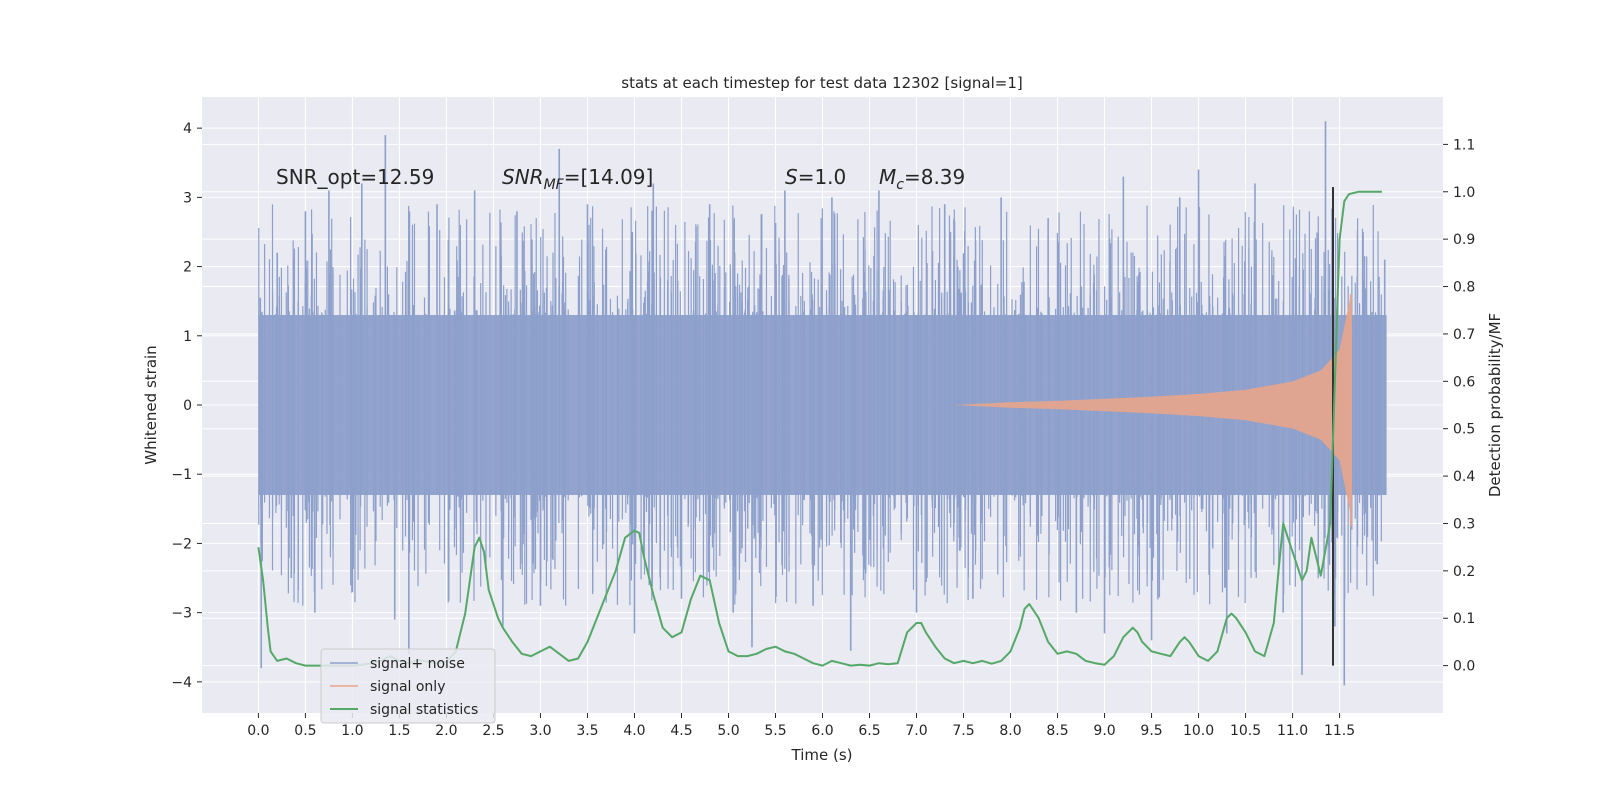 This screenshot has width=1600, height=800. I want to click on legend-label-statistics: signal statistics, so click(424, 710).